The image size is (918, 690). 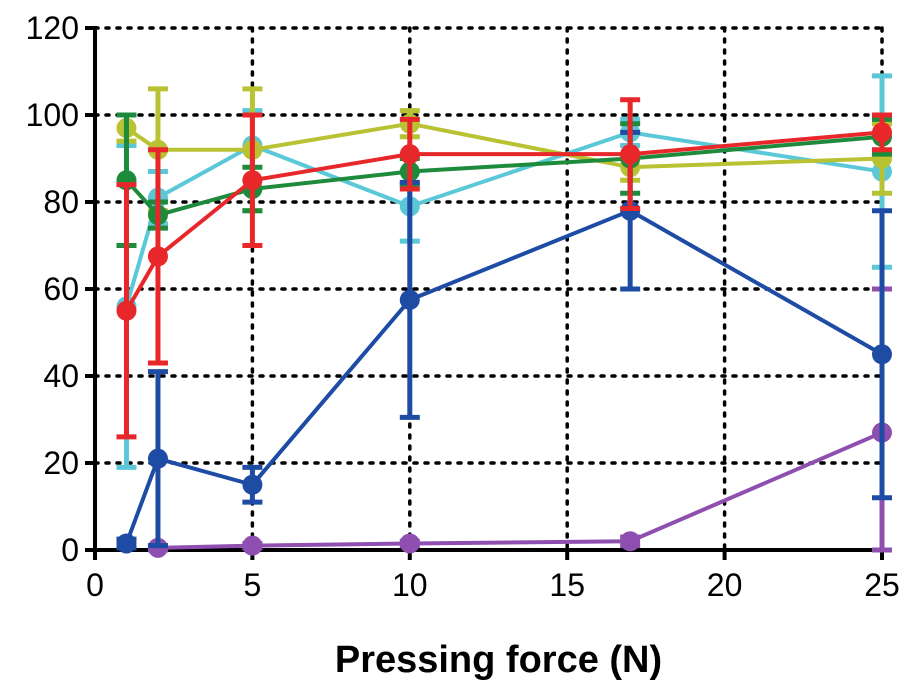 I want to click on x-tick-label: 0, so click(x=95, y=585).